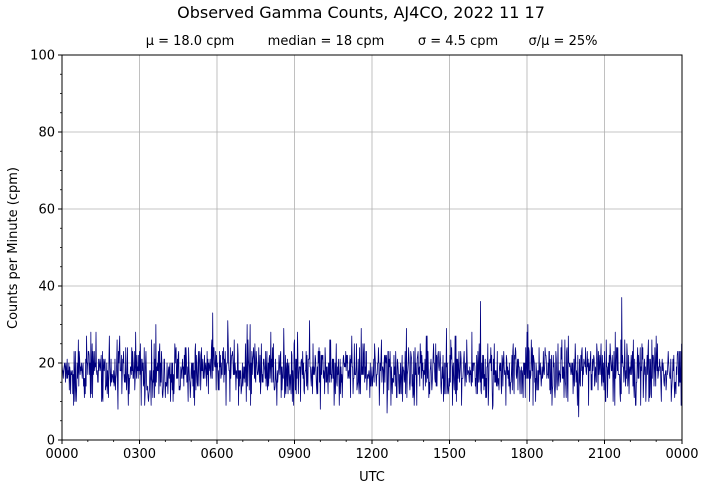 The height and width of the screenshot is (489, 705). I want to click on x-axis: 0000 0300 0600 0900 1200 1500 1800 2100 0000, so click(372, 451).